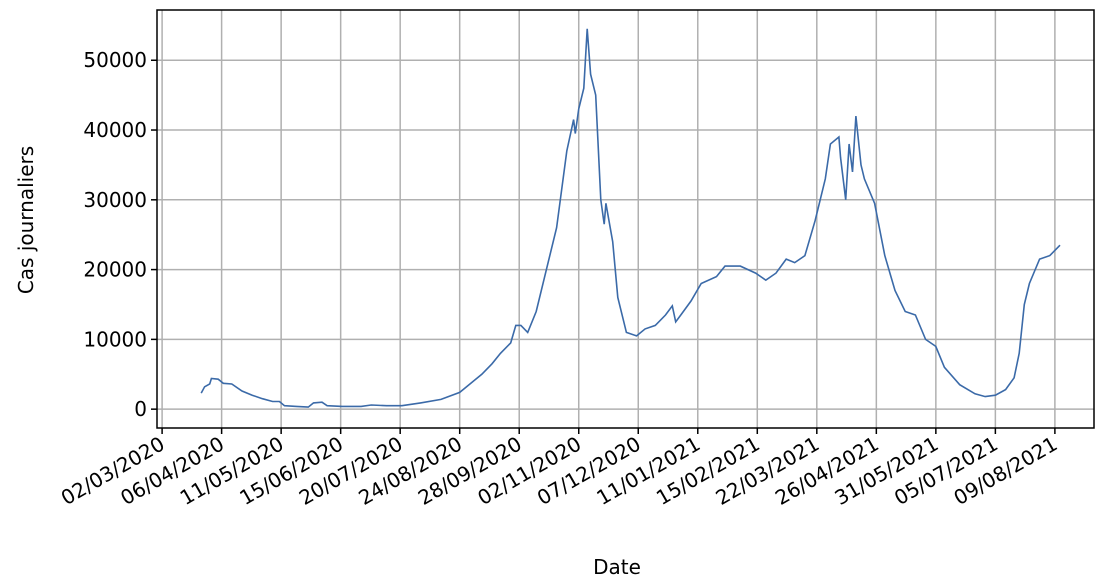  What do you see at coordinates (115, 200) in the screenshot?
I see `y-tick-label: 30000` at bounding box center [115, 200].